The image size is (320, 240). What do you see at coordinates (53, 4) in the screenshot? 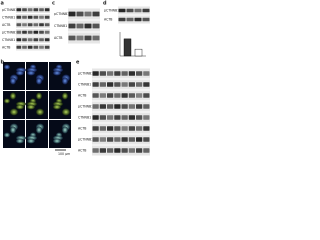
I see `panel-letter: c` at bounding box center [53, 4].